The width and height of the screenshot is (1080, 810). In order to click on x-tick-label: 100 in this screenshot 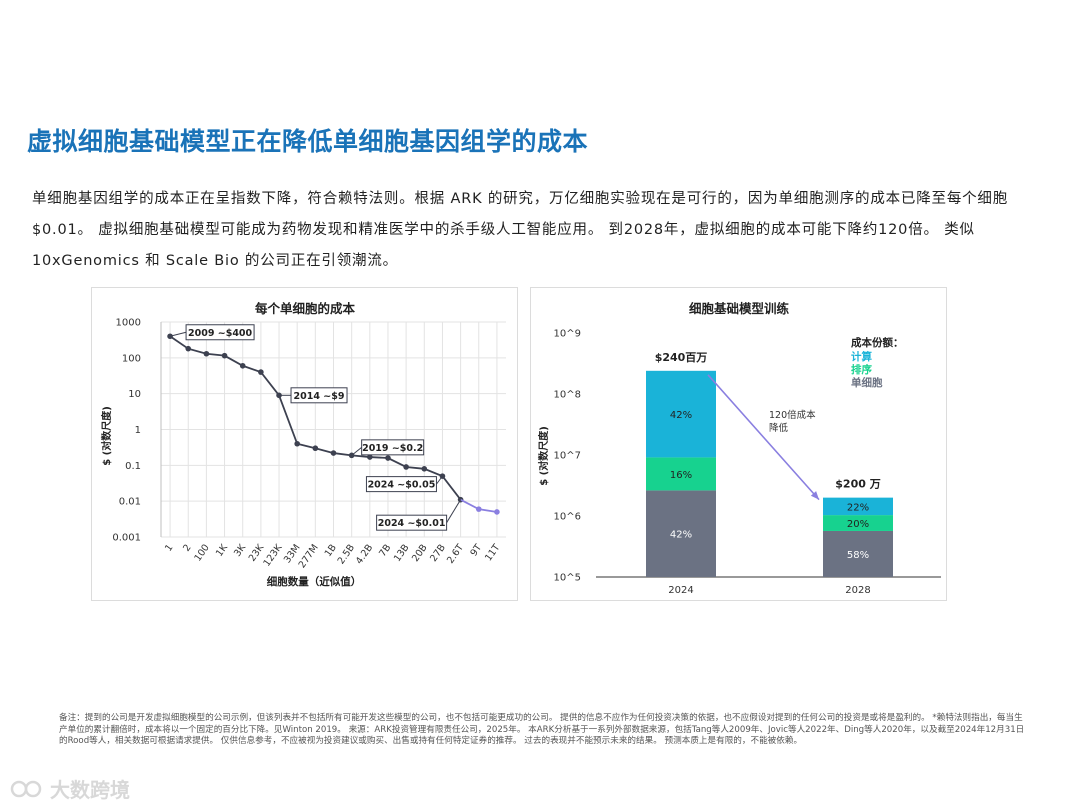, I will do `click(201, 552)`.